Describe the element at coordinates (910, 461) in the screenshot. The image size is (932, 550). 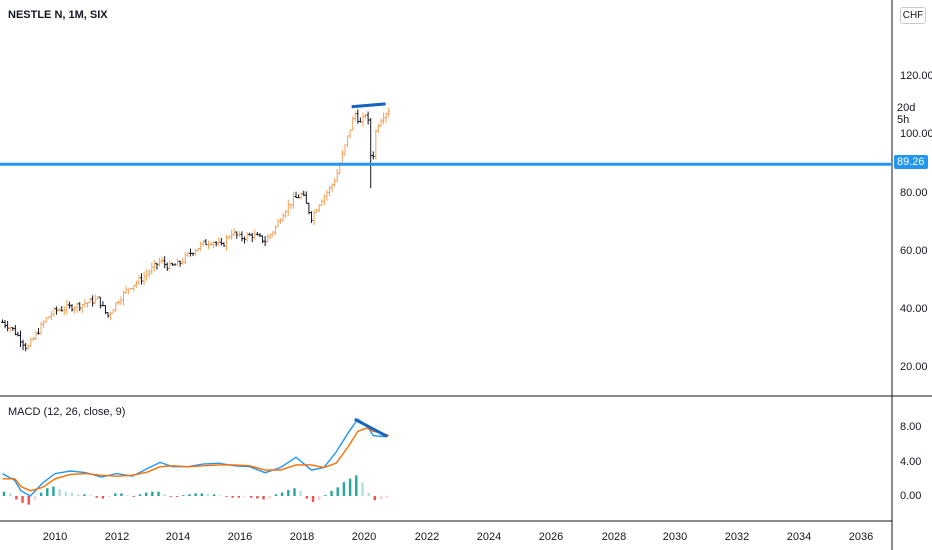
I see `macd-axis: 8.00 4.00 0.00` at that location.